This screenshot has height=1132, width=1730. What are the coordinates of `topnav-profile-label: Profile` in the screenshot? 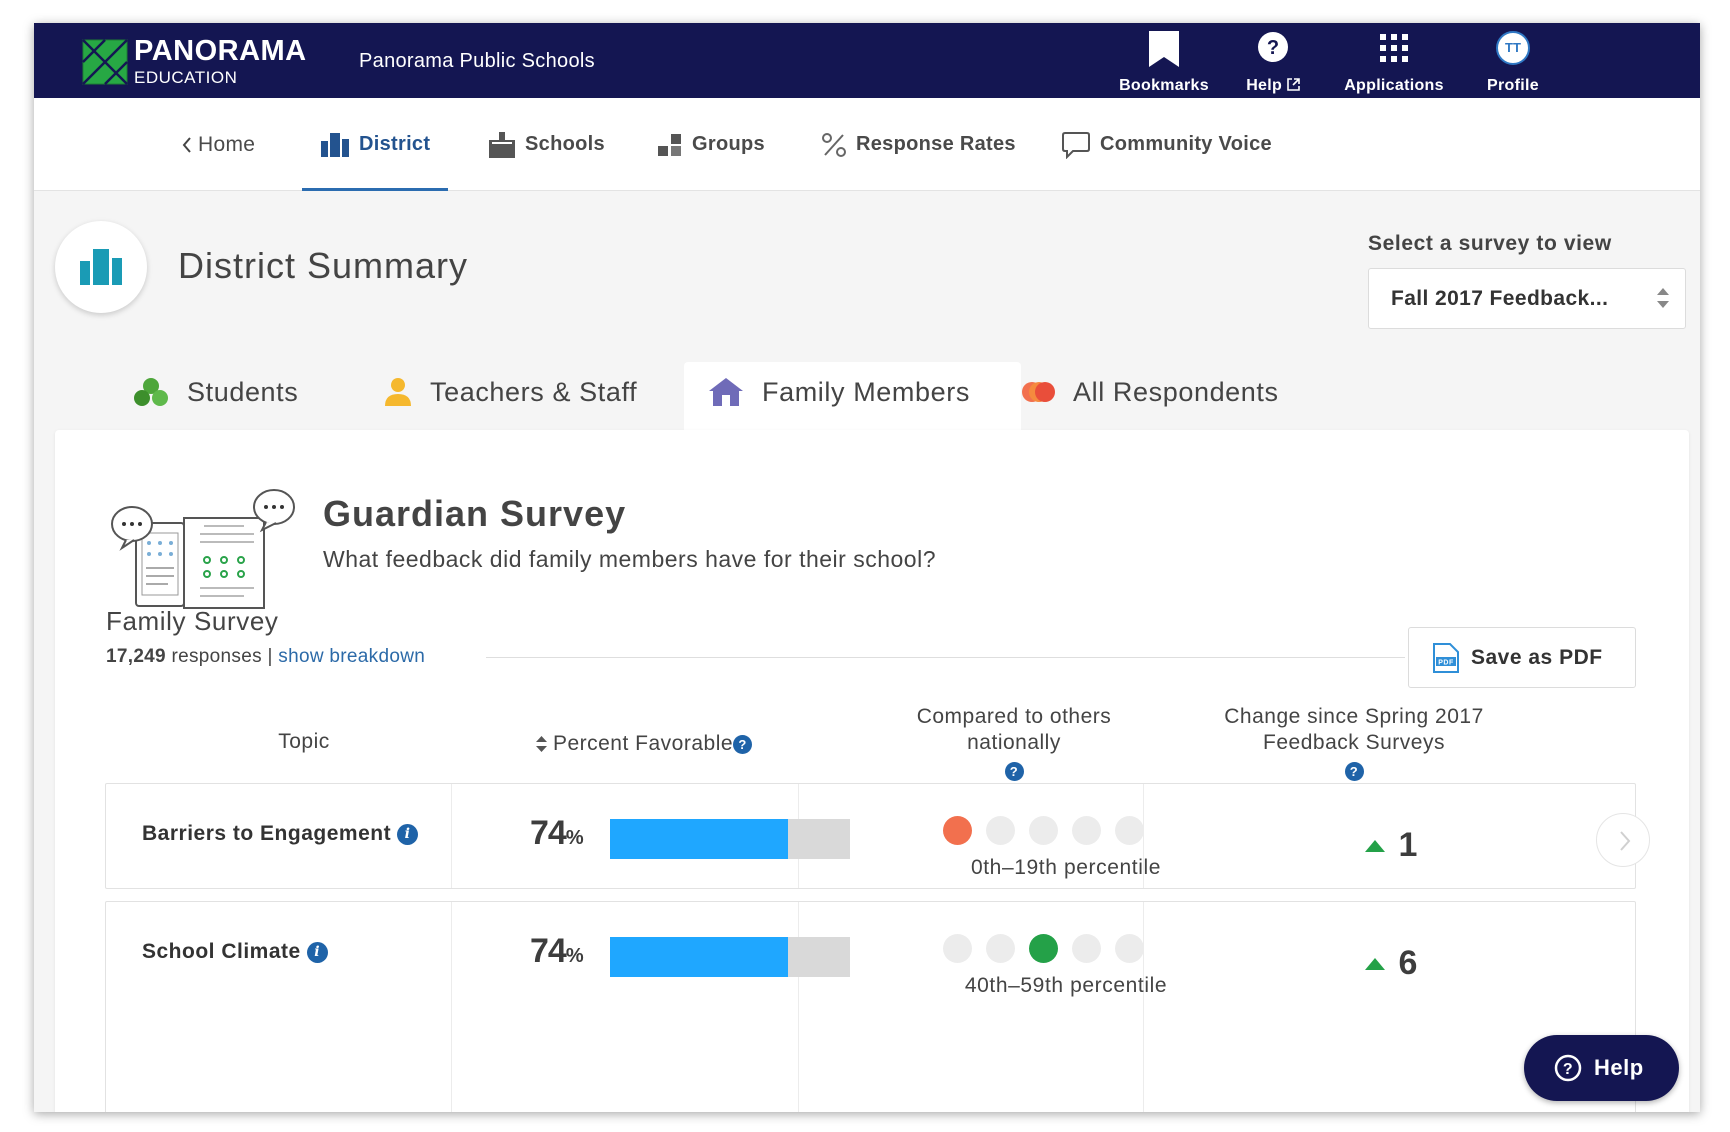 It's located at (1513, 85).